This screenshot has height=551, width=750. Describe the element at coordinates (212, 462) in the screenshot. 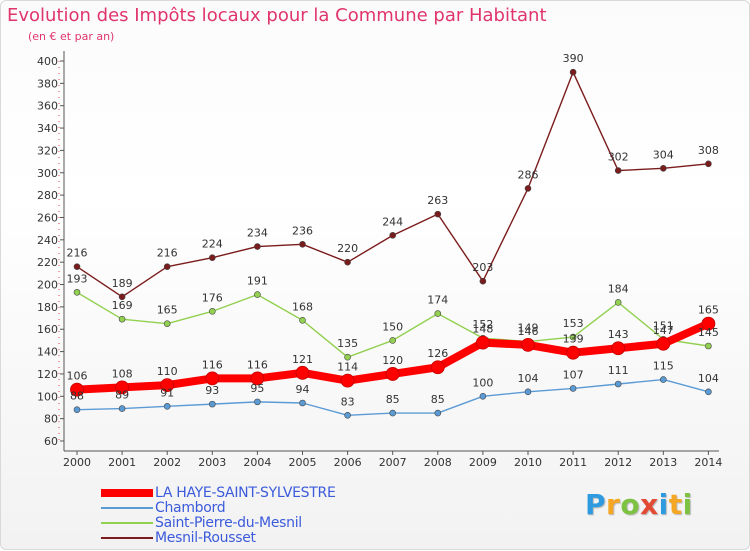

I see `x-tick-label: 2003` at that location.